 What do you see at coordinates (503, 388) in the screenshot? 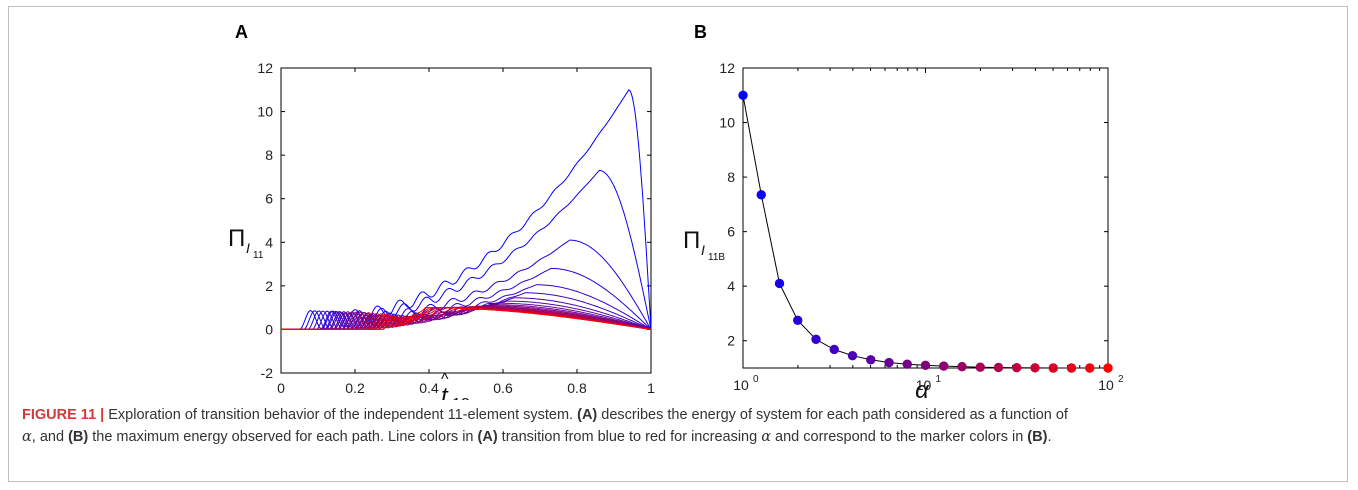
I see `x-tick-label-a: 0.6` at bounding box center [503, 388].